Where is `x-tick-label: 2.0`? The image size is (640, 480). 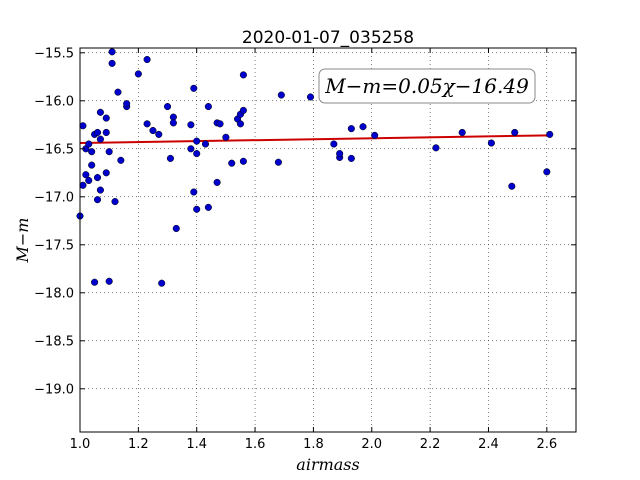 x-tick-label: 2.0 is located at coordinates (371, 444).